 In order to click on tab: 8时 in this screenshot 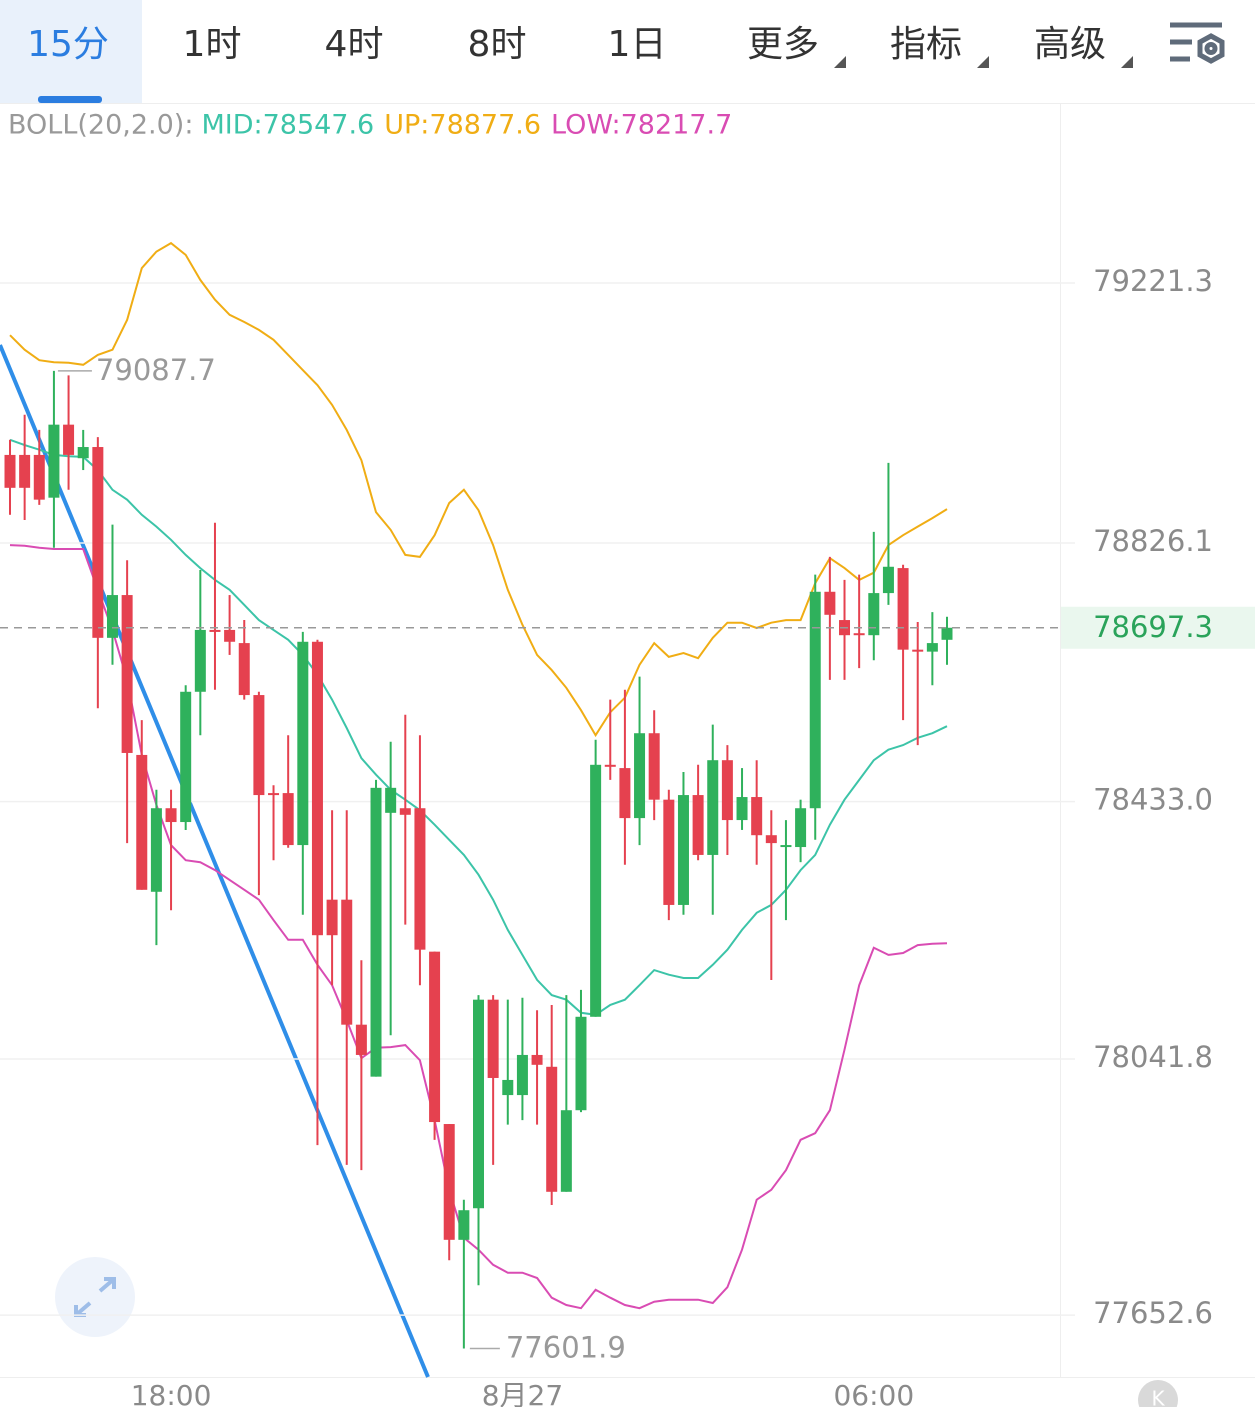, I will do `click(497, 44)`.